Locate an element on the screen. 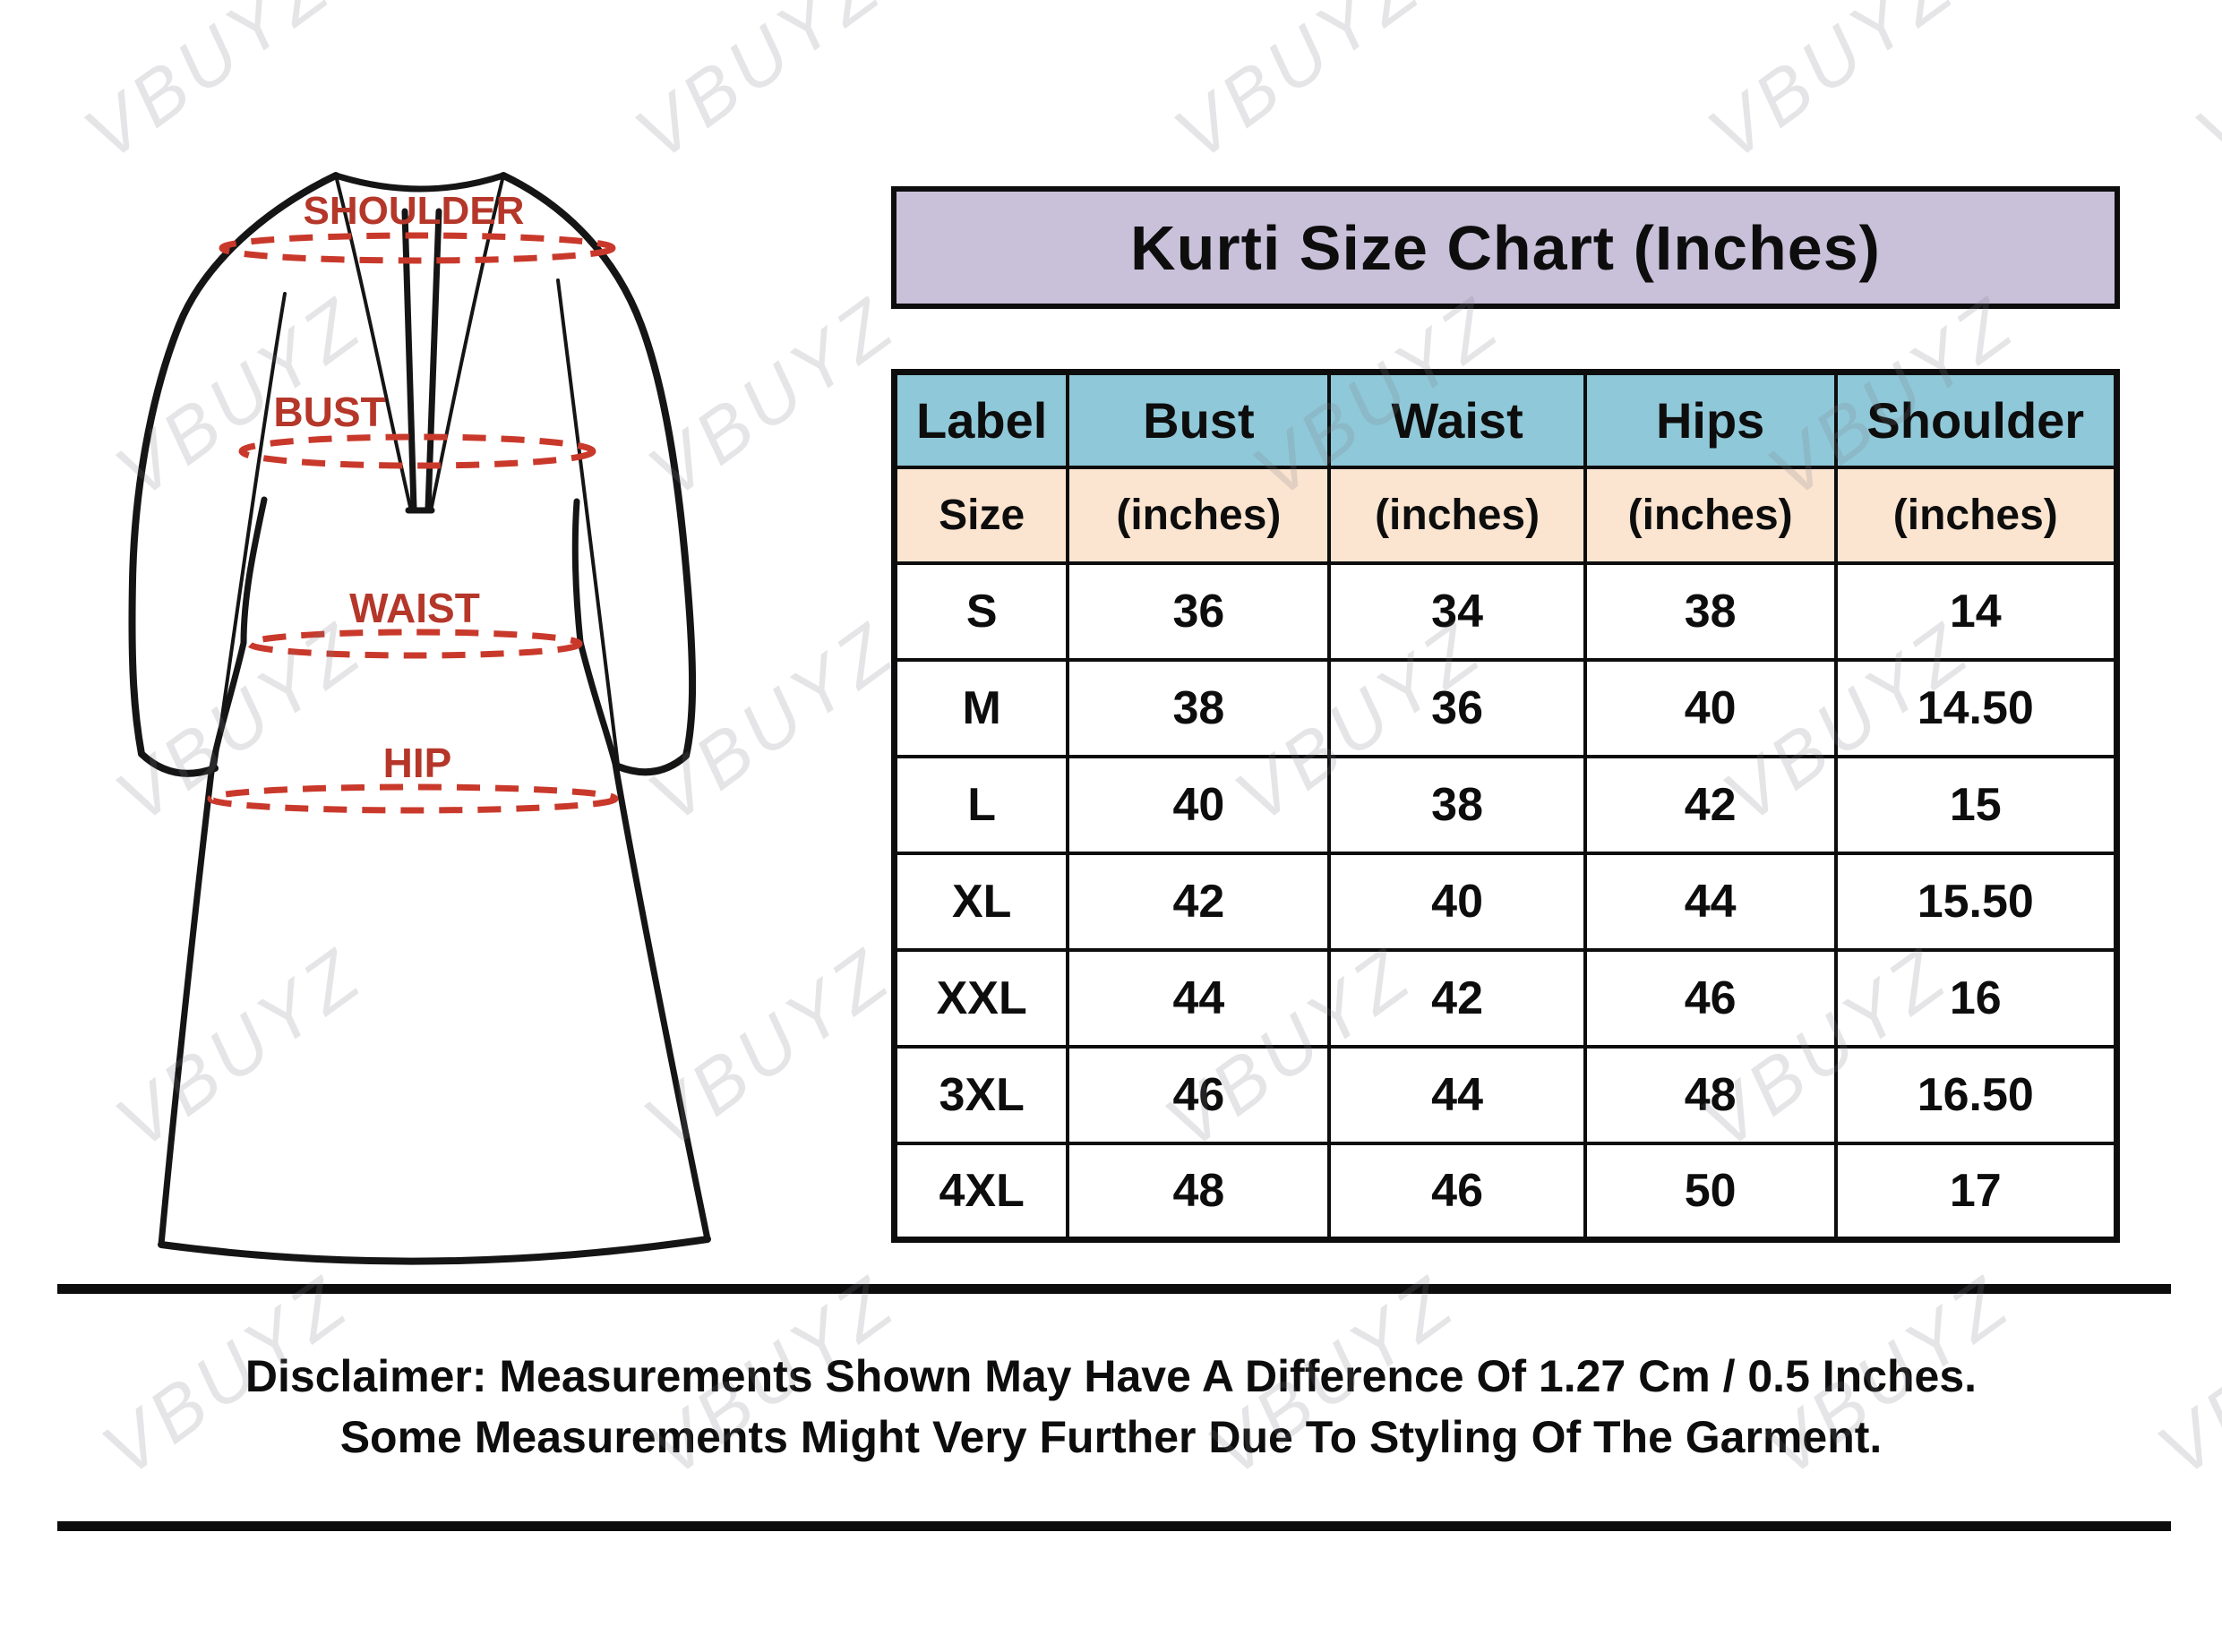  page-title: Kurti Size Chart (Inches) is located at coordinates (1505, 247).